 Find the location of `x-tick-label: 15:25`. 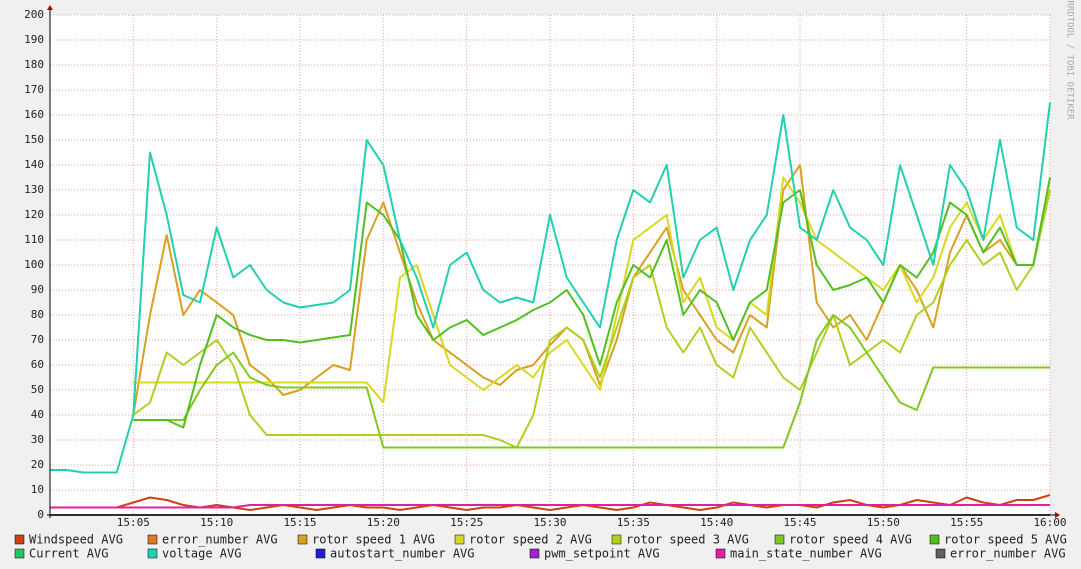

x-tick-label: 15:25 is located at coordinates (466, 522).